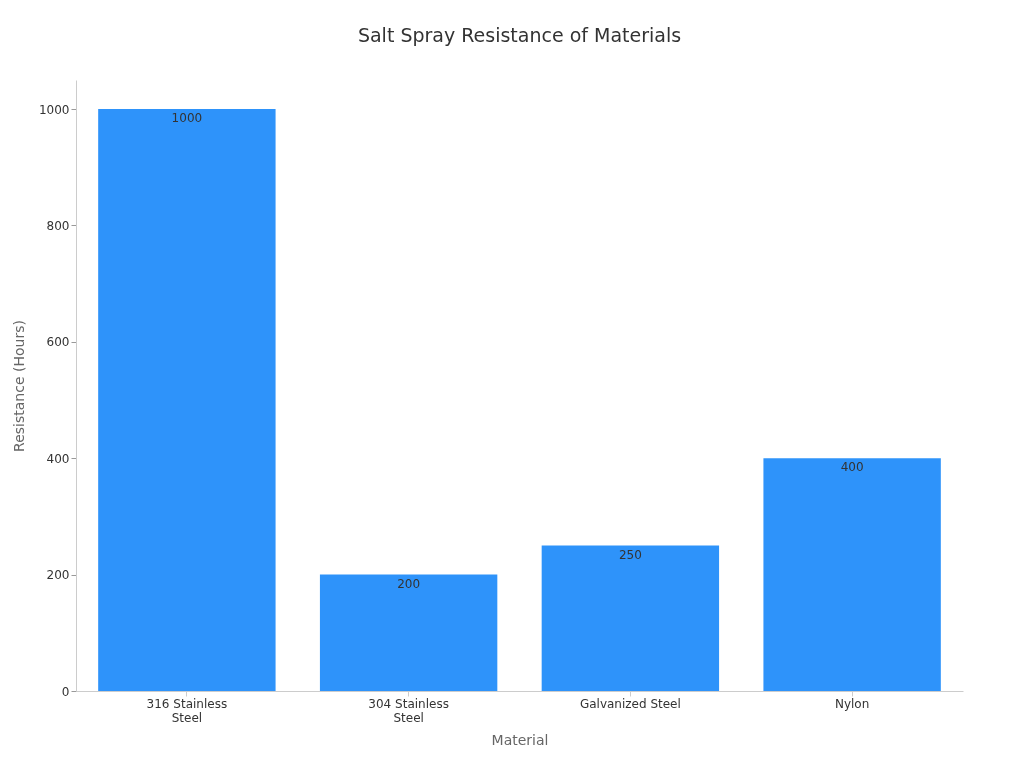 The width and height of the screenshot is (1024, 768). Describe the element at coordinates (58, 342) in the screenshot. I see `y-tick-label: 600` at that location.